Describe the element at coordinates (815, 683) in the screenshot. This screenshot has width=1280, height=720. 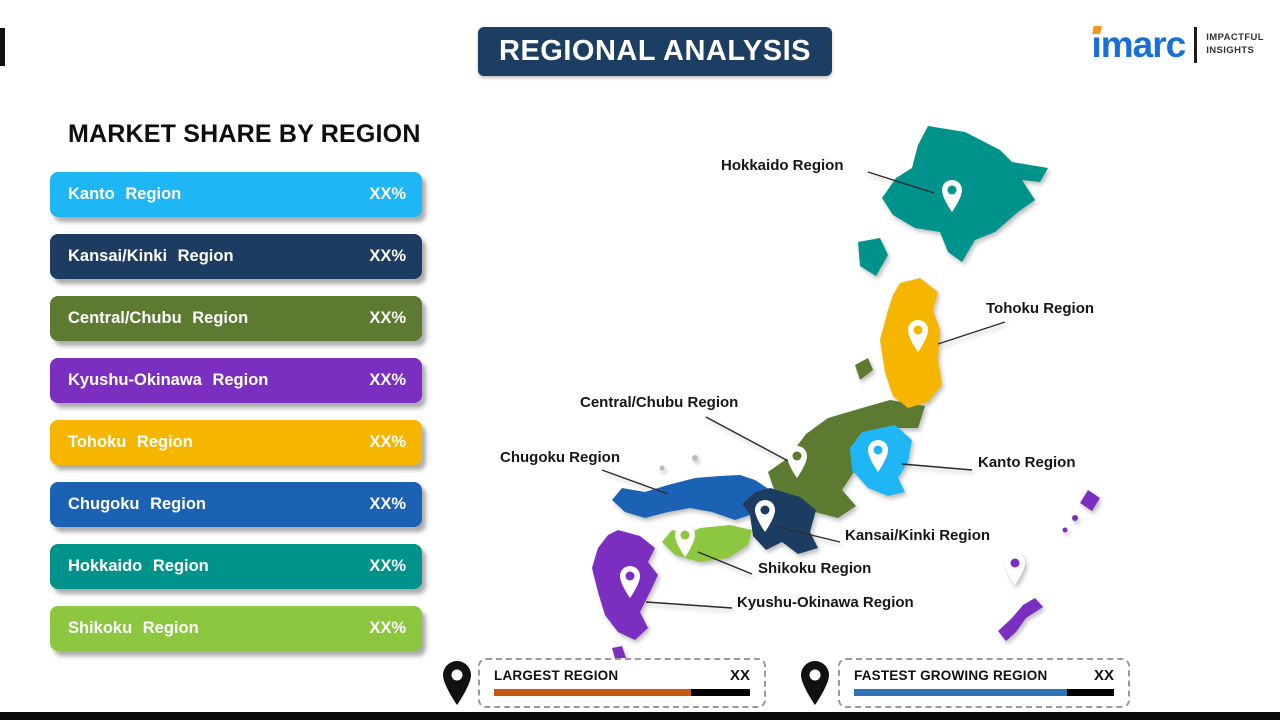
I see `fastest-region-pin-icon` at that location.